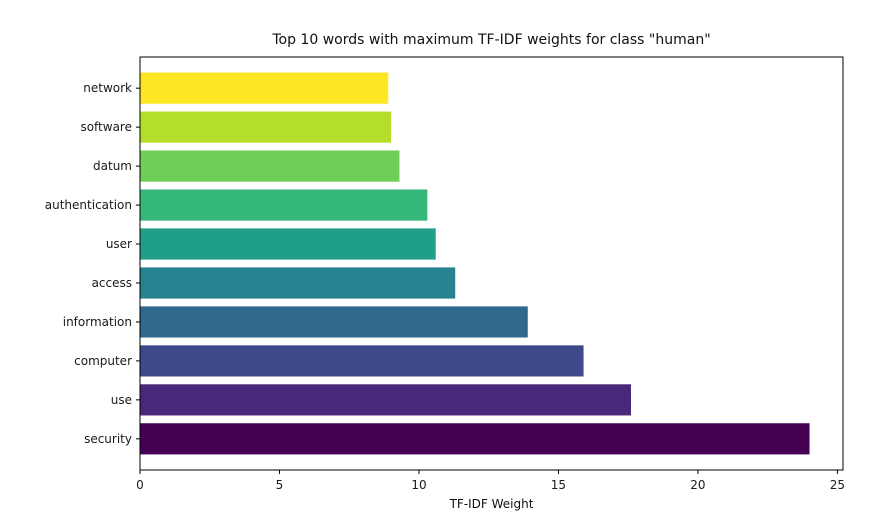  I want to click on bar-use, so click(385, 400).